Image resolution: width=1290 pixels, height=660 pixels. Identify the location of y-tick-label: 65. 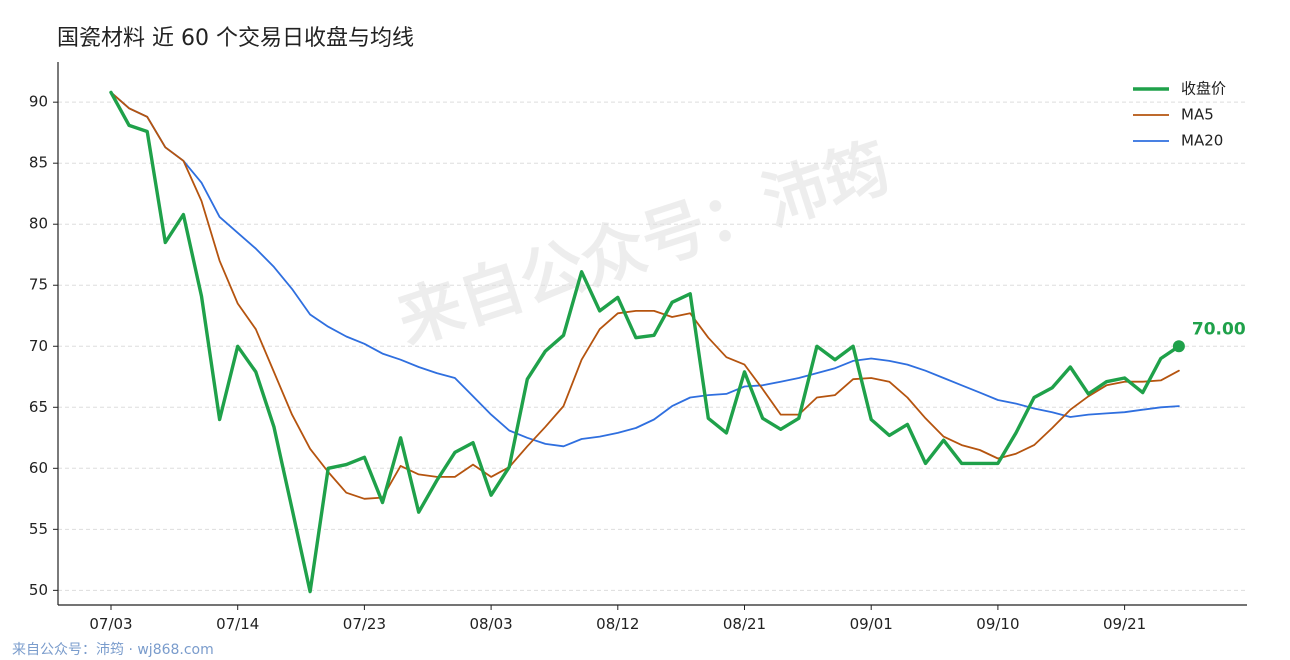
(38, 407).